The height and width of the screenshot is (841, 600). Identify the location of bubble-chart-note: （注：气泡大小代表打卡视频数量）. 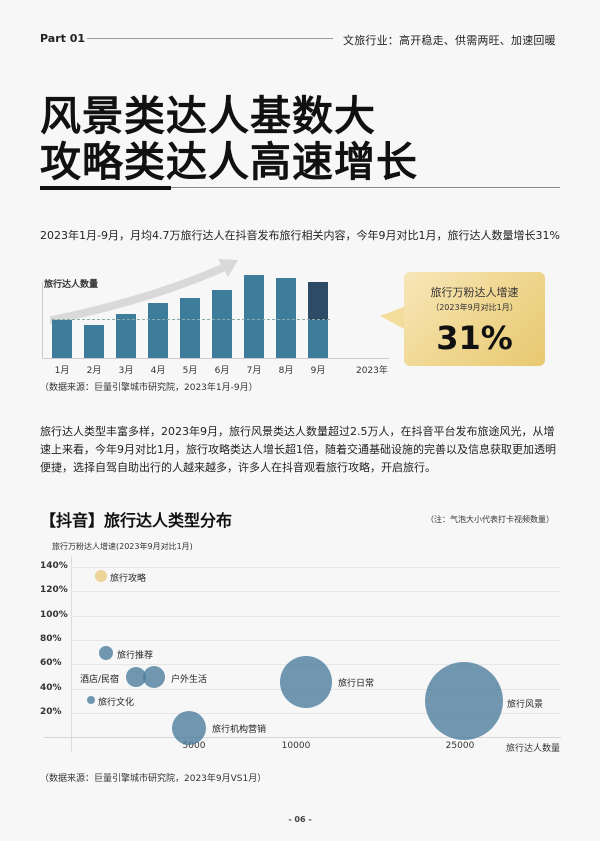
(490, 519).